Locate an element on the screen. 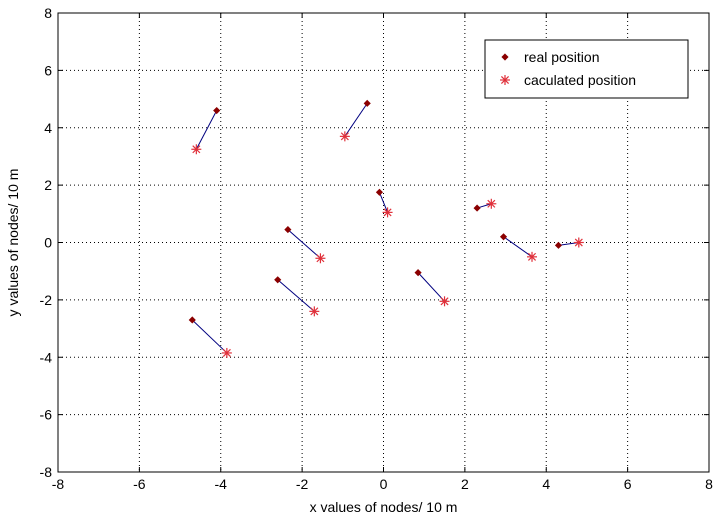  legend-marker-caculated-position is located at coordinates (505, 80).